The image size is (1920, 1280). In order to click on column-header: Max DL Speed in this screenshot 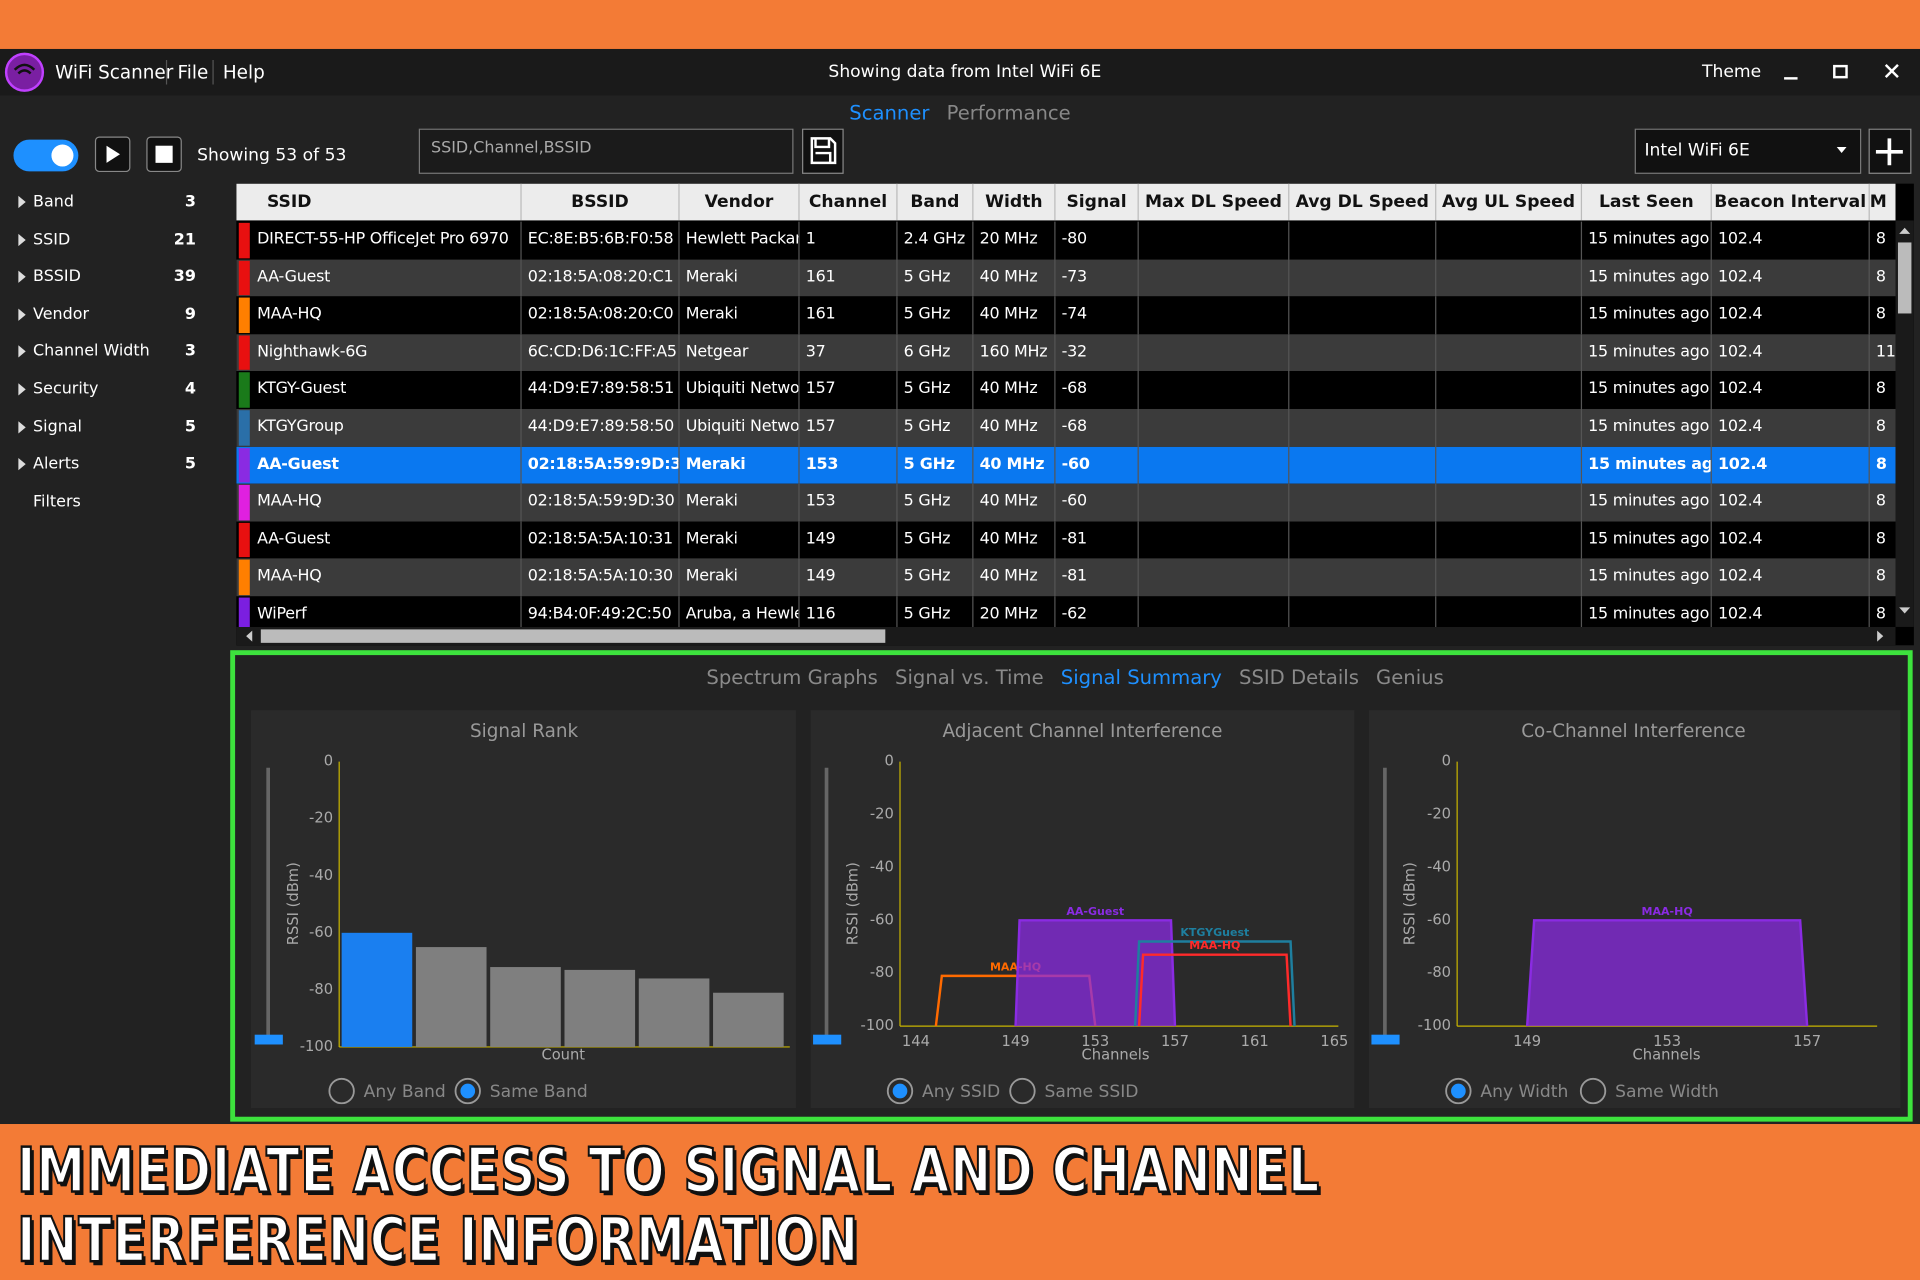, I will do `click(1214, 202)`.